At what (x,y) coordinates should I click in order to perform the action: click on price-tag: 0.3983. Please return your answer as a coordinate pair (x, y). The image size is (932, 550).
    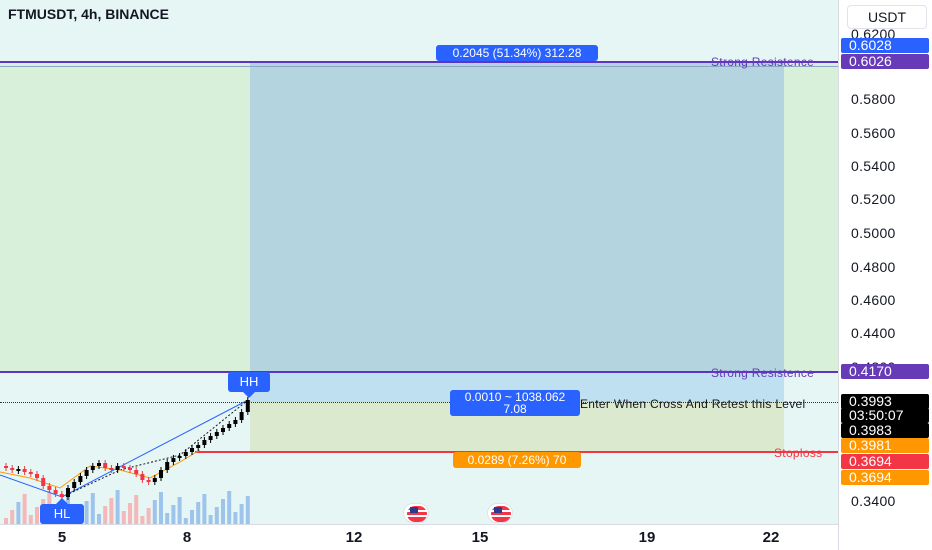
    Looking at the image, I should click on (885, 430).